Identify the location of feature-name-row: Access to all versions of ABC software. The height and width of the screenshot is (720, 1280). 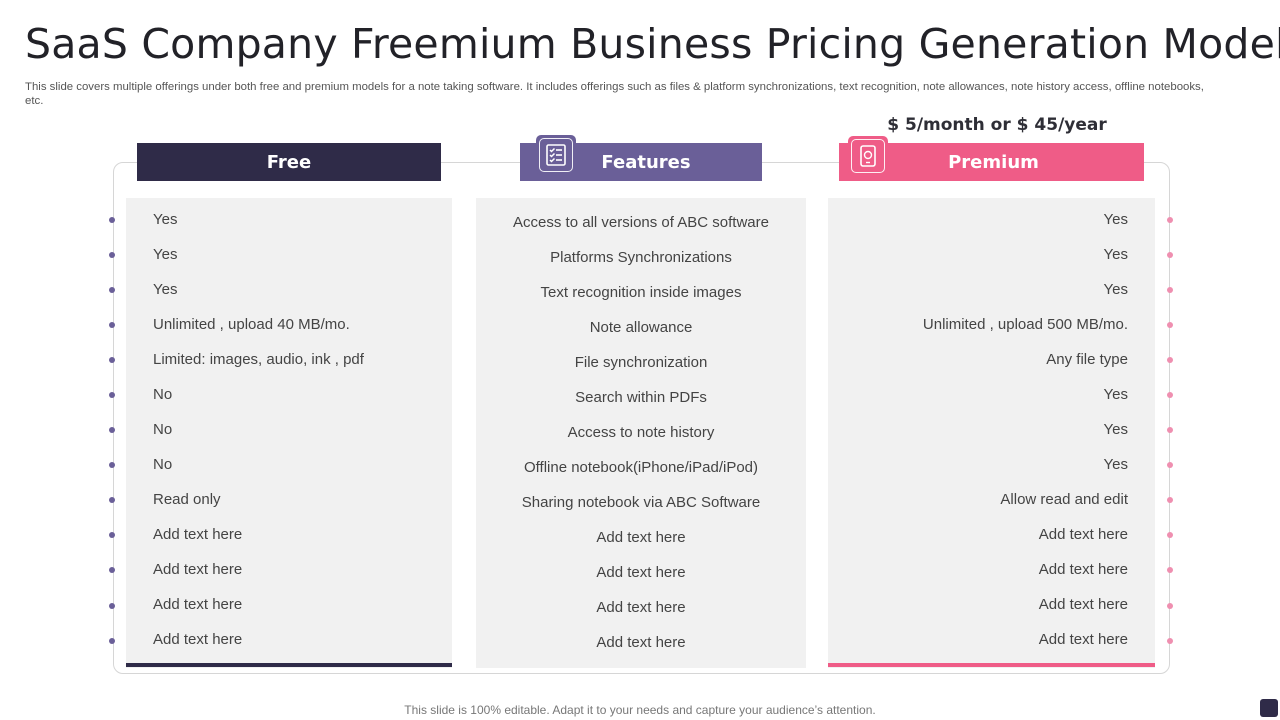
(641, 222).